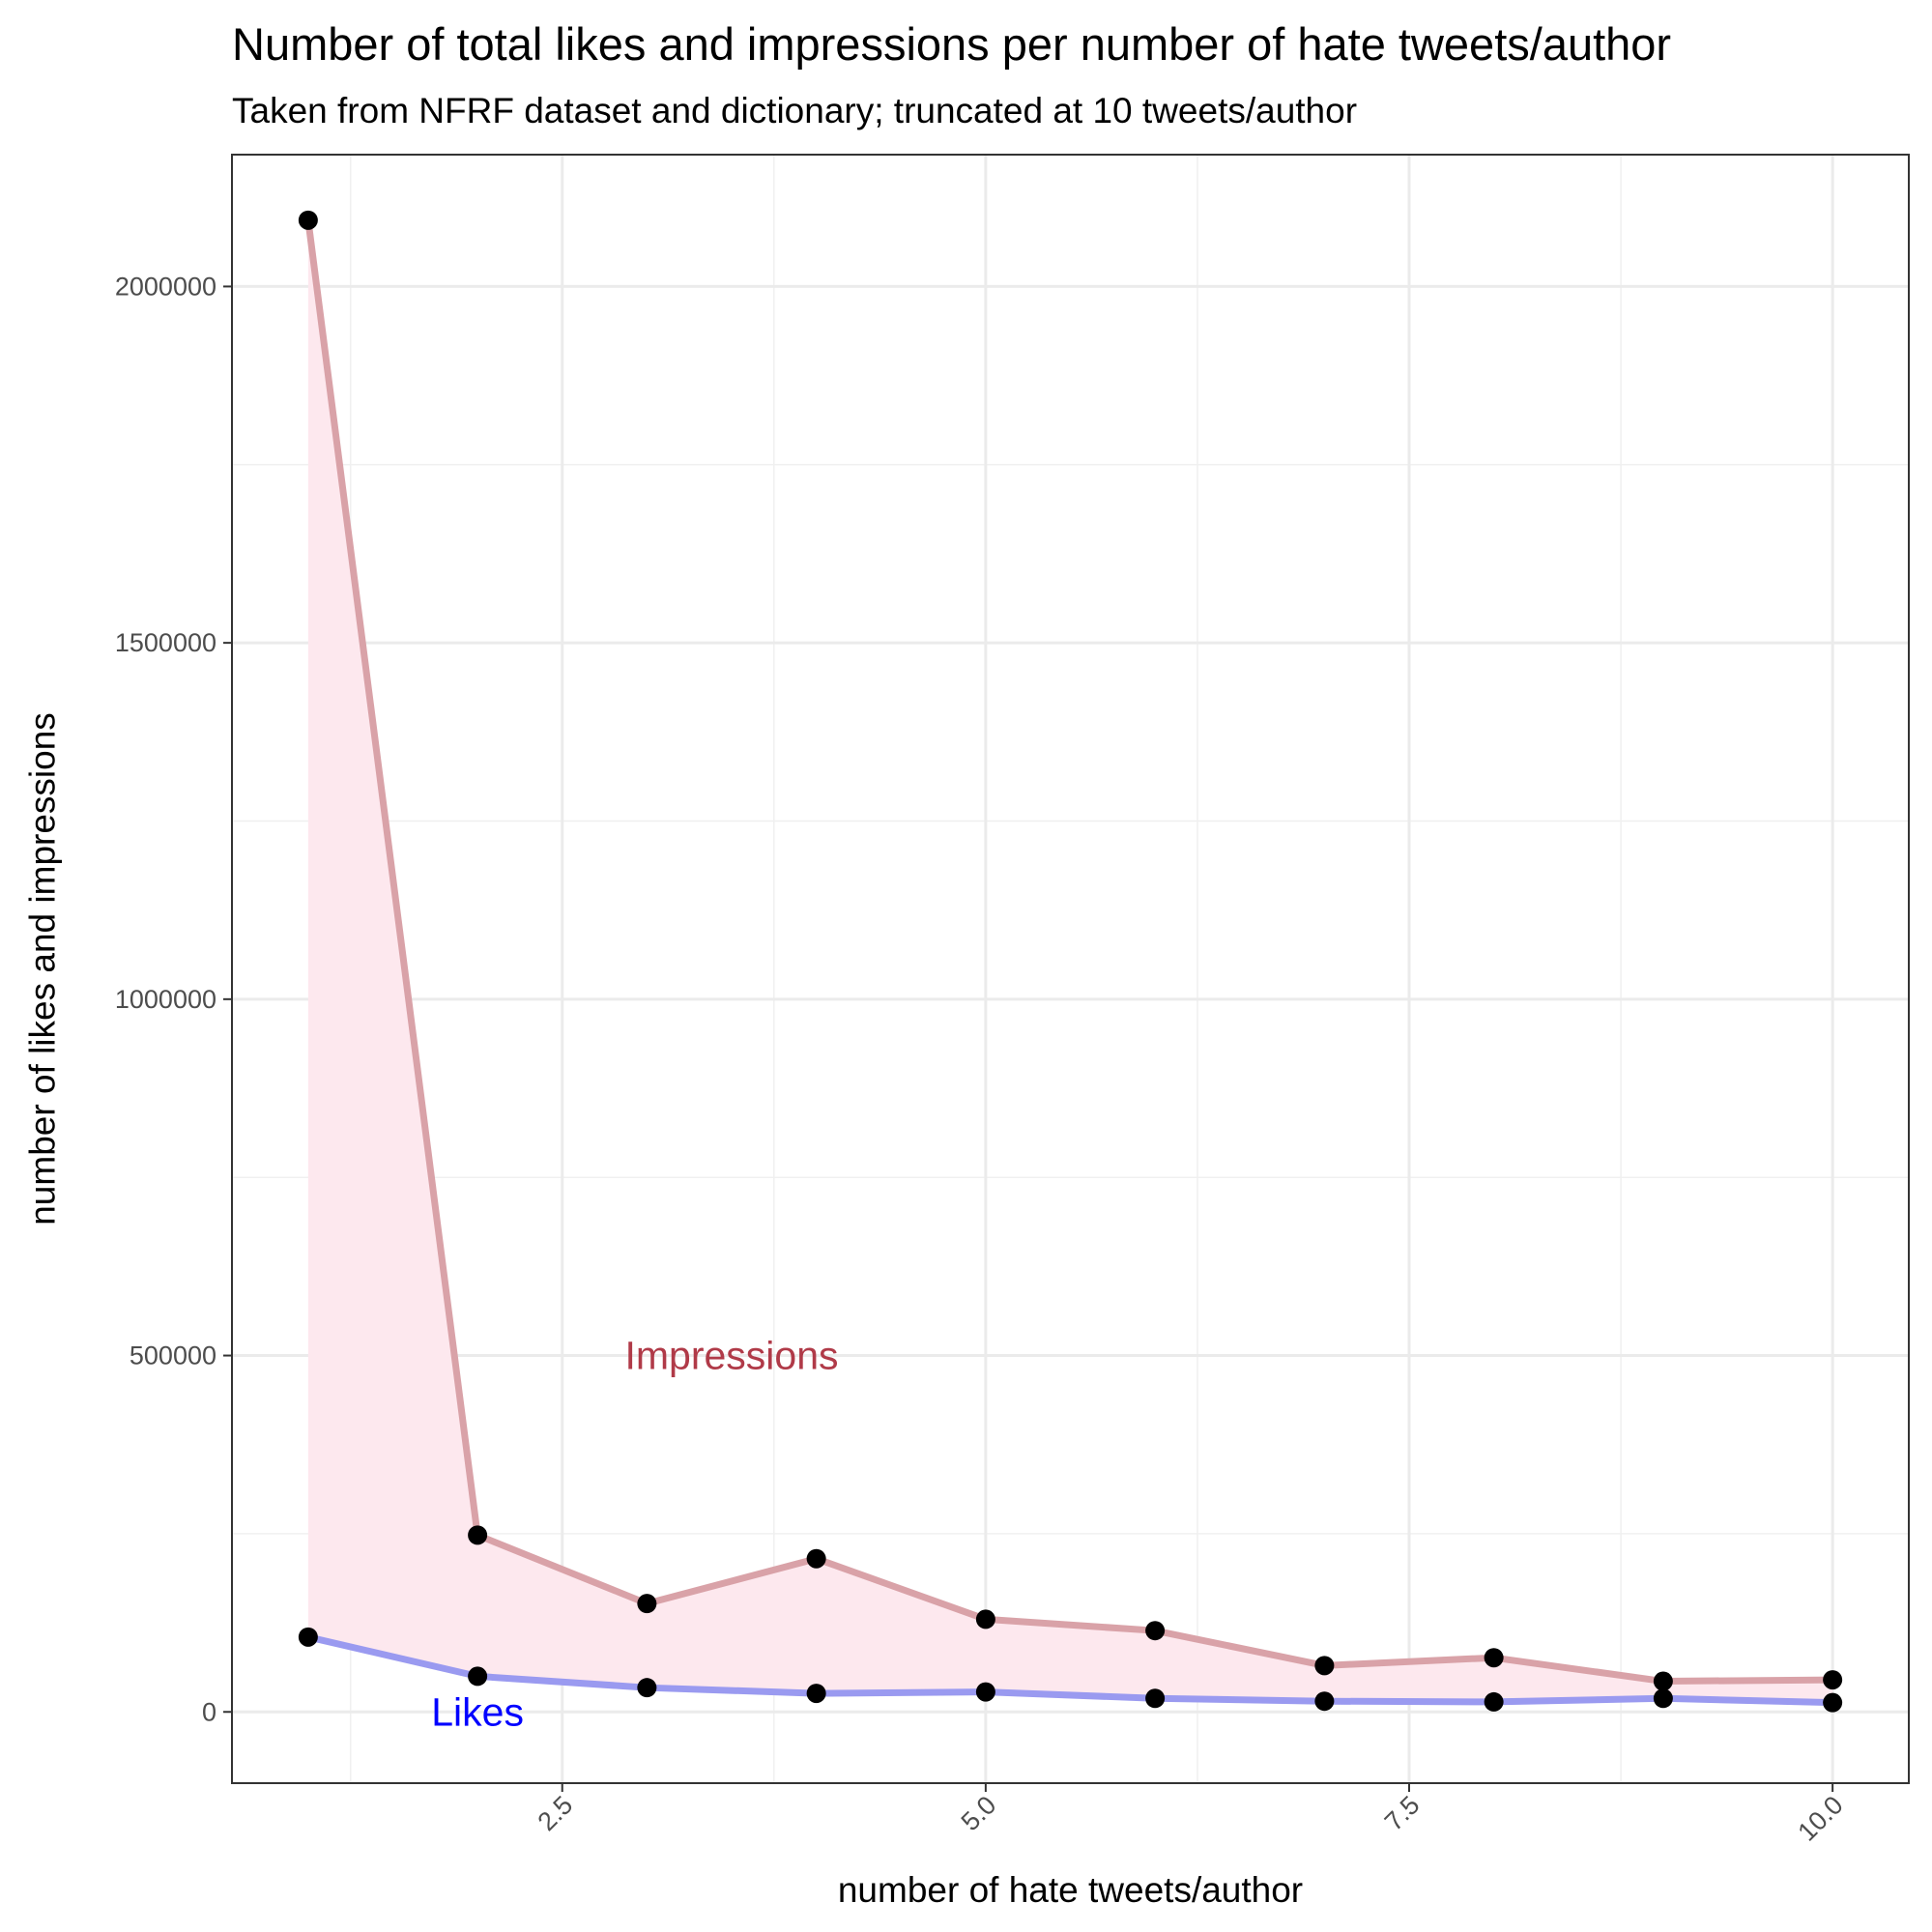 This screenshot has height=1932, width=1932. Describe the element at coordinates (1402, 1813) in the screenshot. I see `x-tick-label: 7.5` at that location.